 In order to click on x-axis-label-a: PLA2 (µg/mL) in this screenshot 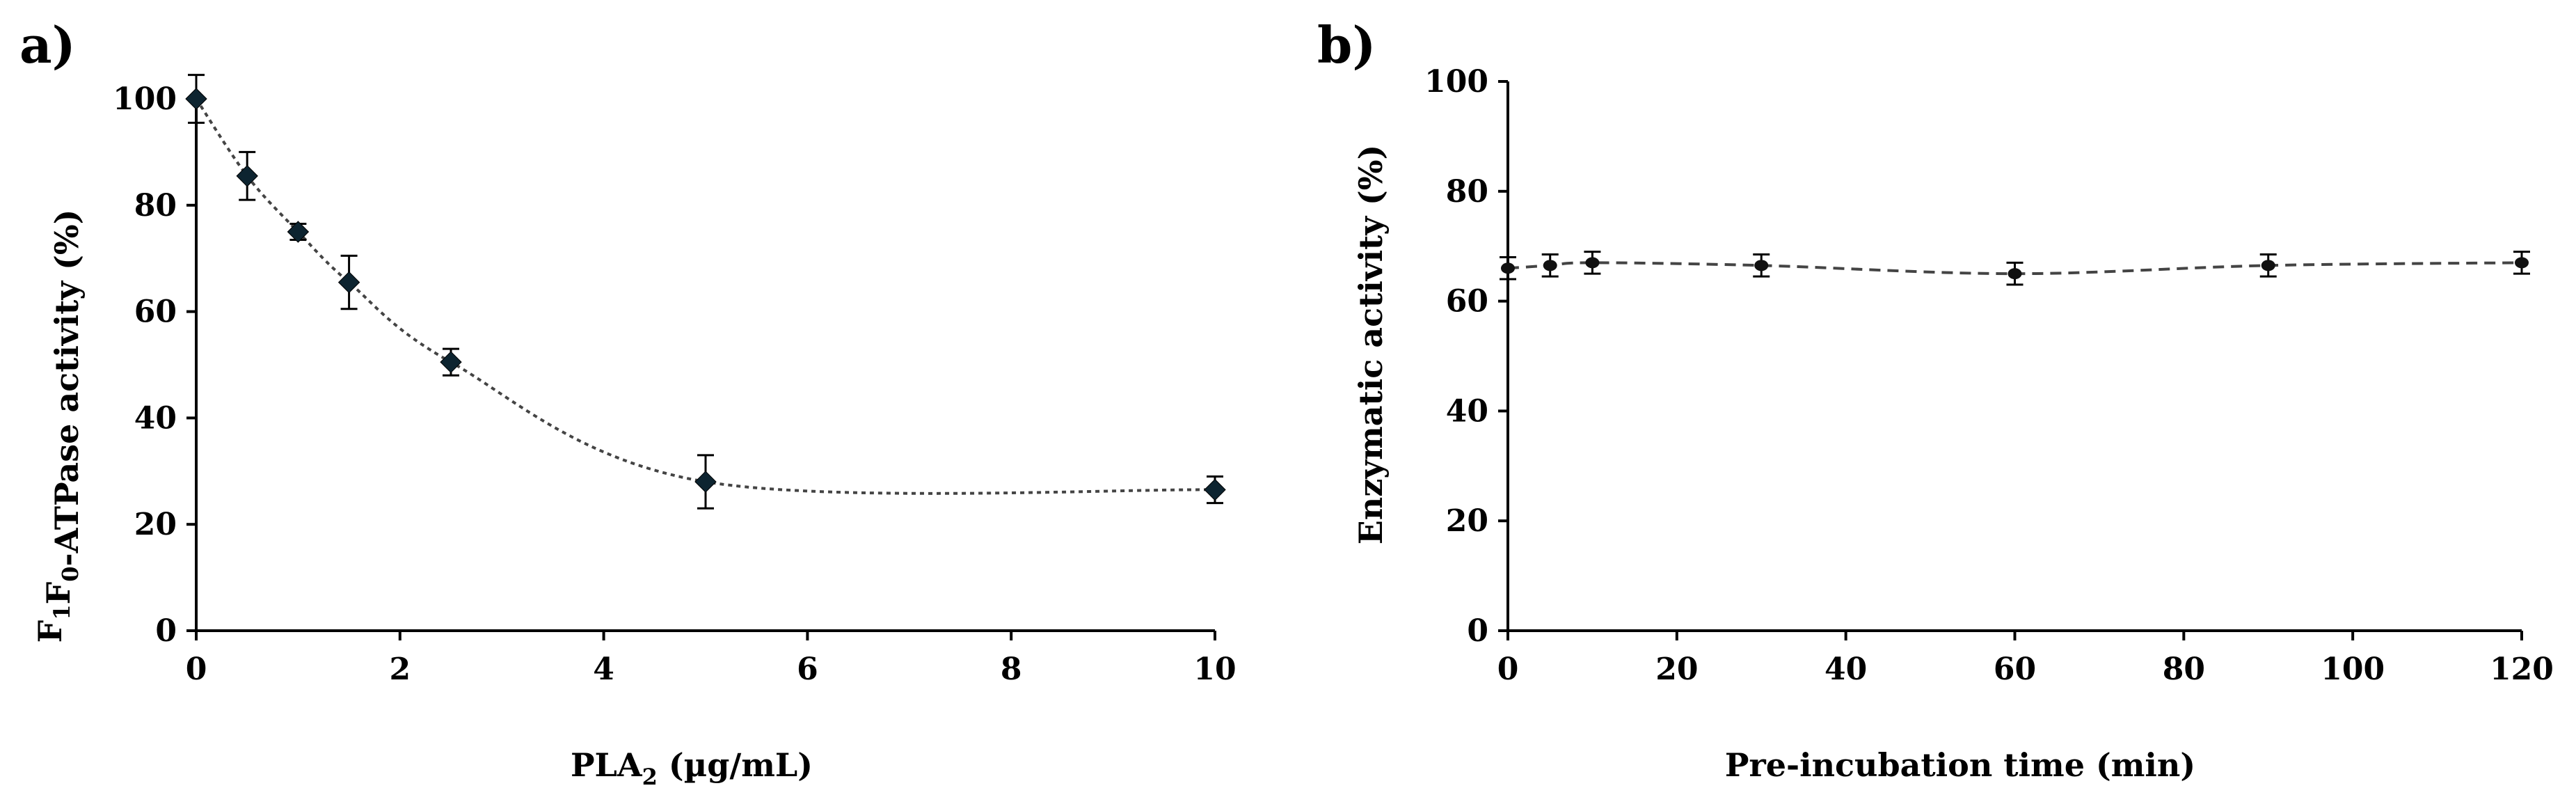, I will do `click(692, 768)`.